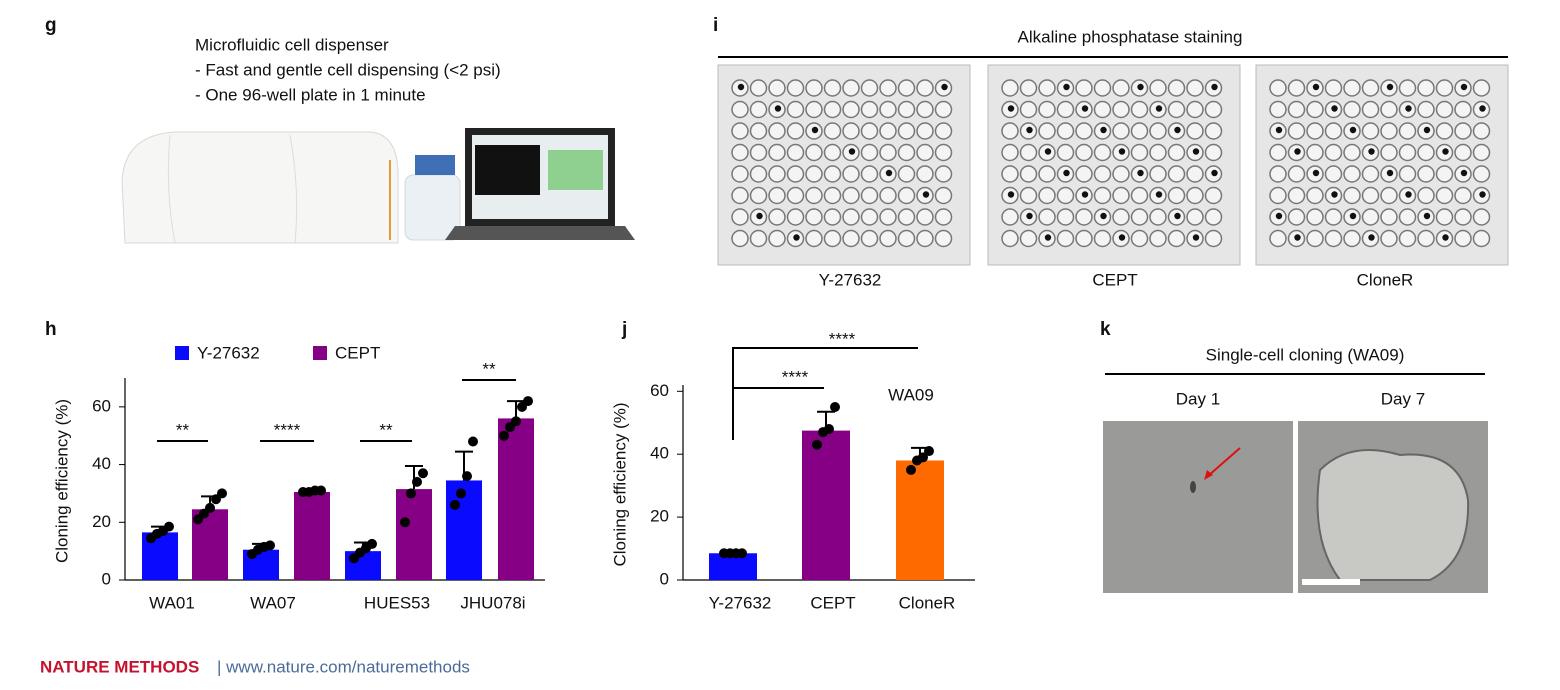 The width and height of the screenshot is (1560, 690). Describe the element at coordinates (397, 602) in the screenshot. I see `x-tick-label: HUES53` at that location.